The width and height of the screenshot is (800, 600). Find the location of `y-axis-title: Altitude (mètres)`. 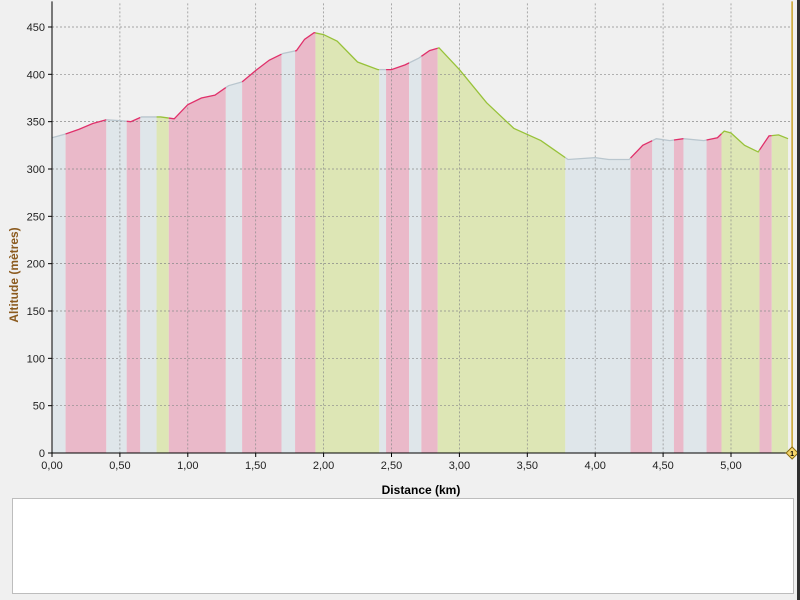

y-axis-title: Altitude (mètres) is located at coordinates (14, 274).